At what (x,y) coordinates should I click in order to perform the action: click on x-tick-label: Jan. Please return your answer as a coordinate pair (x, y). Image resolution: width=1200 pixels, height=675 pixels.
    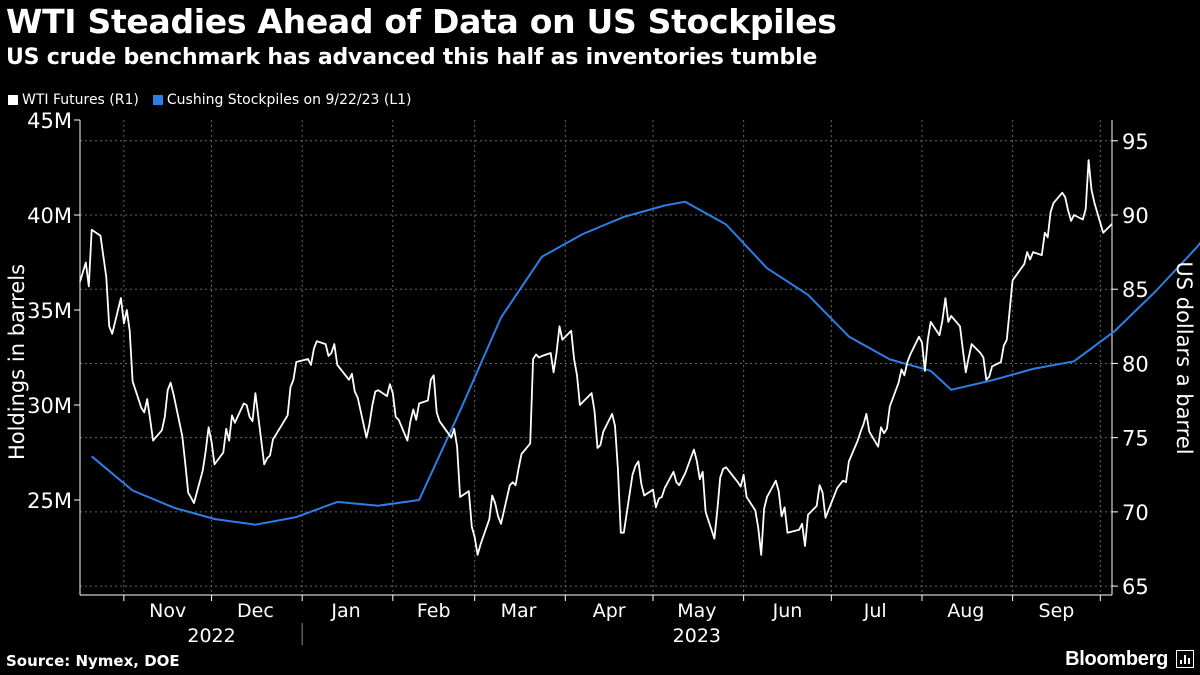
    Looking at the image, I should click on (345, 611).